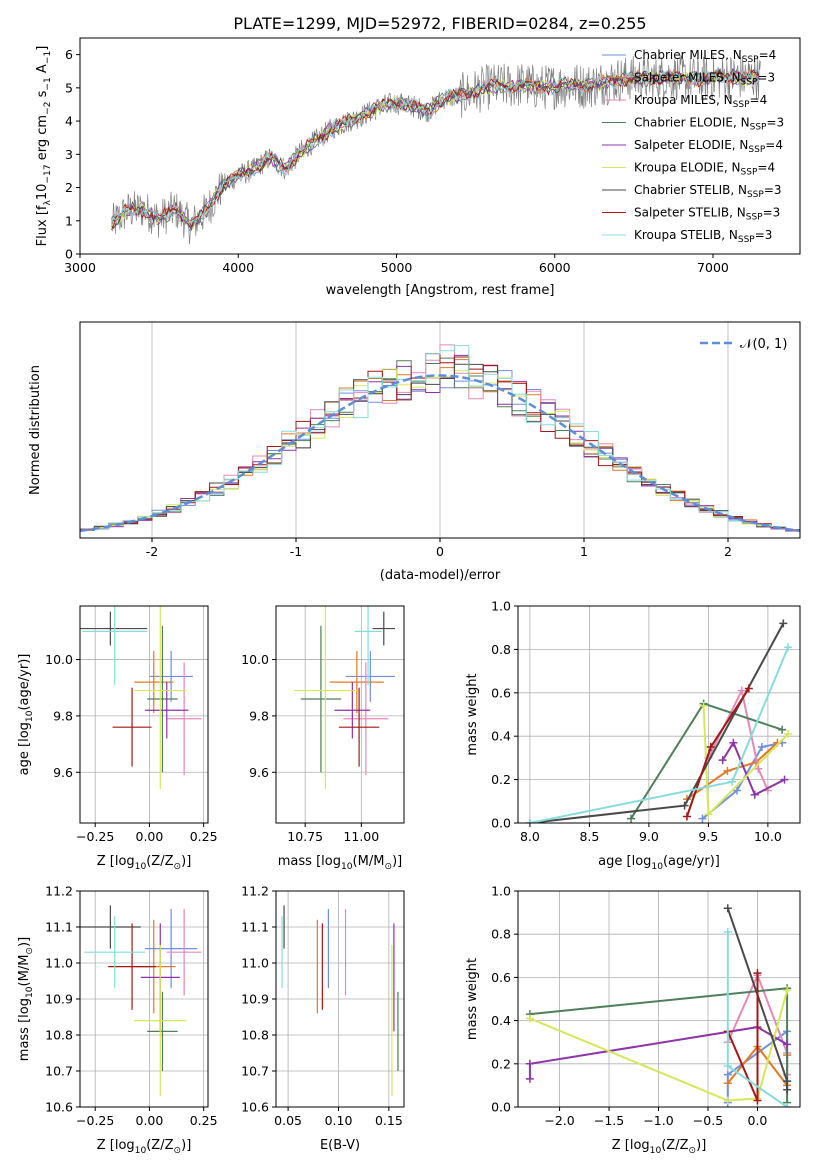 The image size is (819, 1170). What do you see at coordinates (707, 214) in the screenshot?
I see `legend-entry: Salpeter STELIB, NSSP=3` at bounding box center [707, 214].